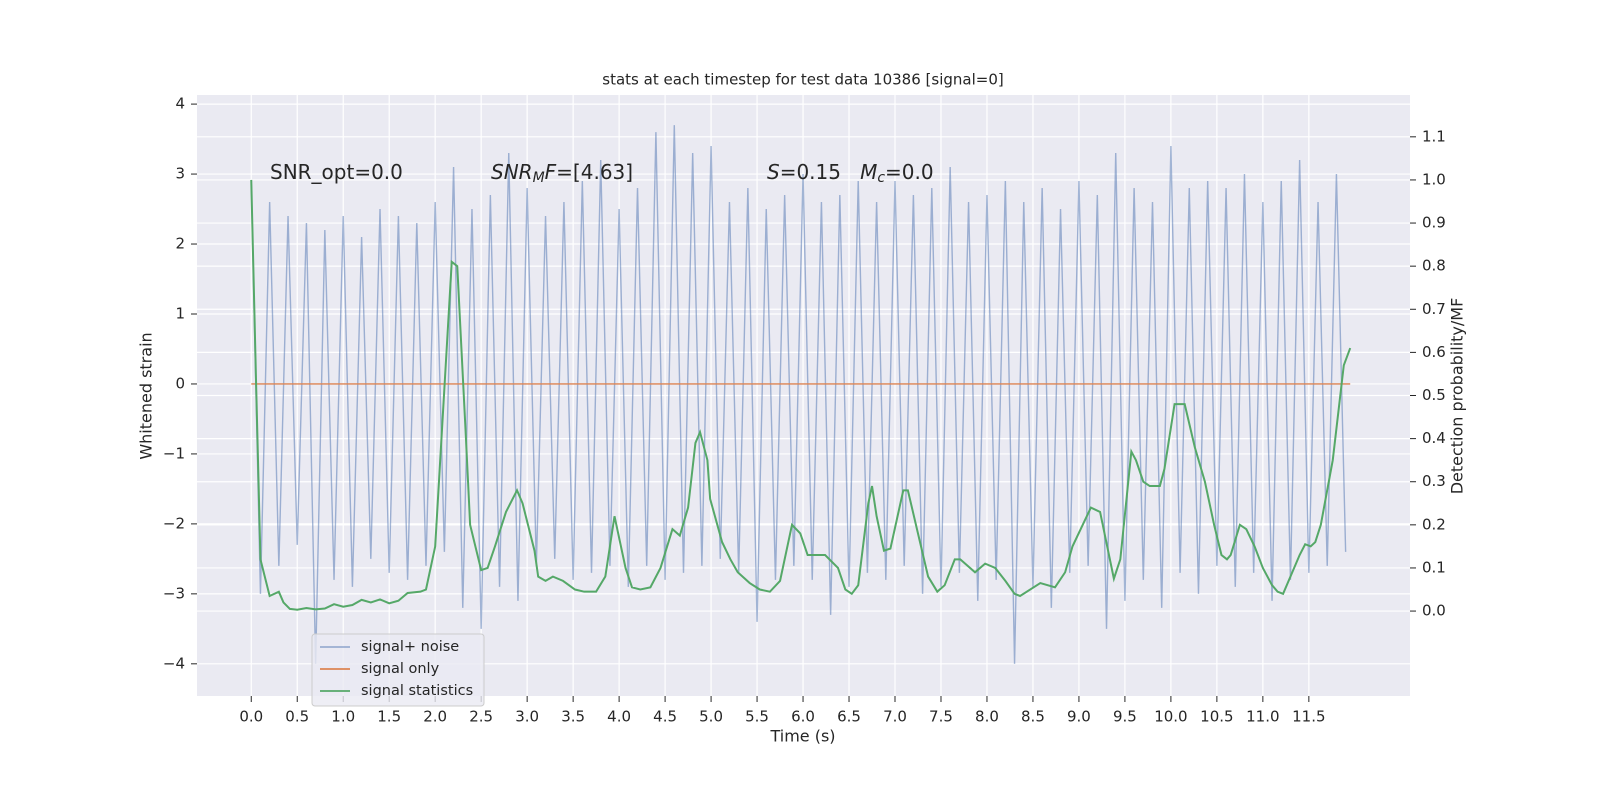 The width and height of the screenshot is (1600, 800). What do you see at coordinates (1434, 136) in the screenshot?
I see `y2-tick-label: 1.1` at bounding box center [1434, 136].